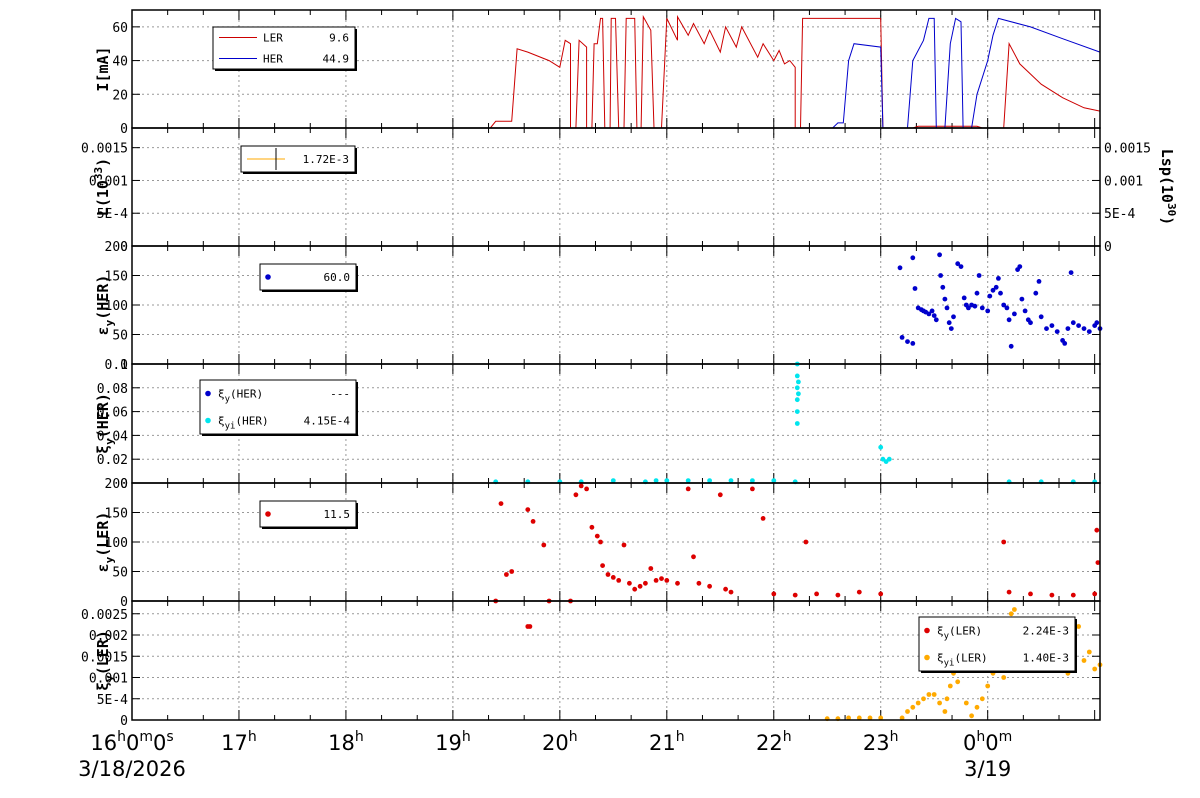 The height and width of the screenshot is (798, 1200). I want to click on legend-value: 1.72E-3, so click(326, 159).